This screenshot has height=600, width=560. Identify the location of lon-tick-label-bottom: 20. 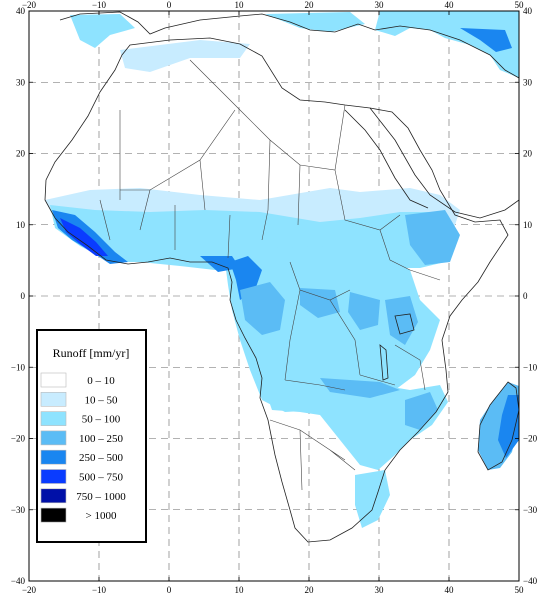
(310, 590).